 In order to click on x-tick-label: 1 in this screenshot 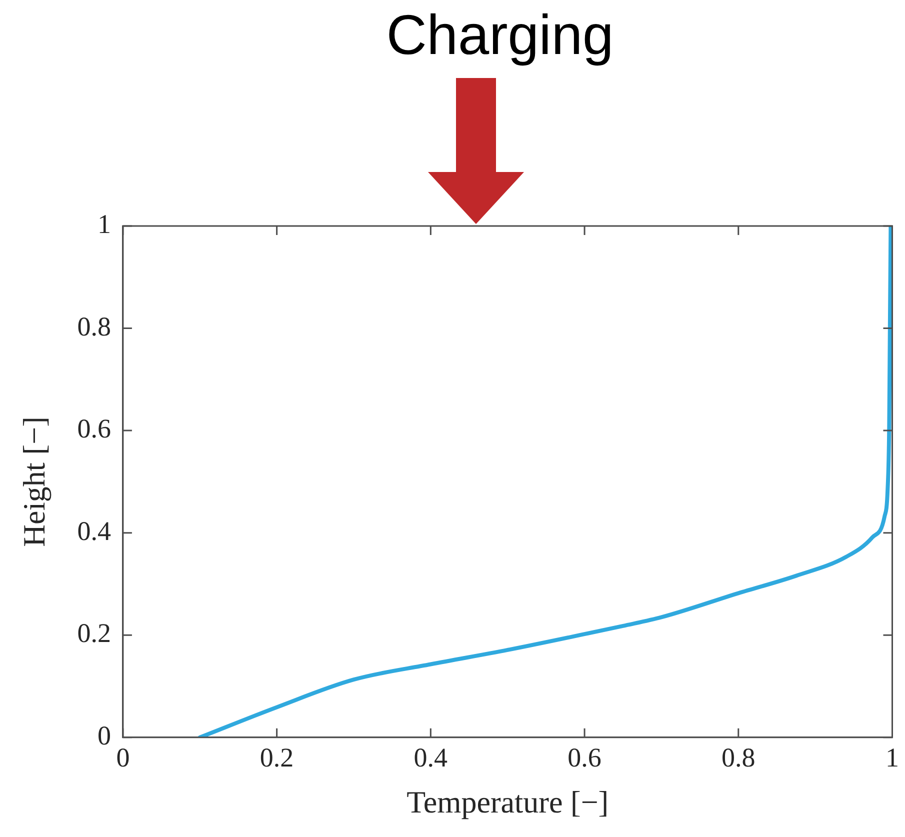, I will do `click(892, 757)`.